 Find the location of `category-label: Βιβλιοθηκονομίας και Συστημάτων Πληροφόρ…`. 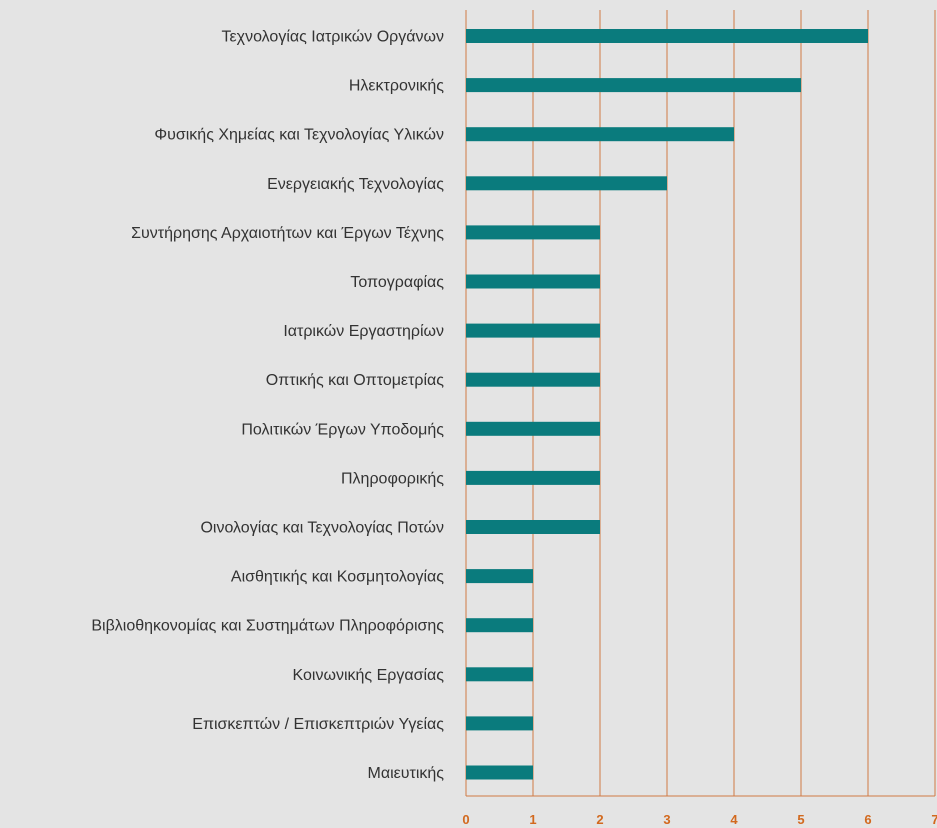

category-label: Βιβλιοθηκονομίας και Συστημάτων Πληροφόρ… is located at coordinates (267, 626).